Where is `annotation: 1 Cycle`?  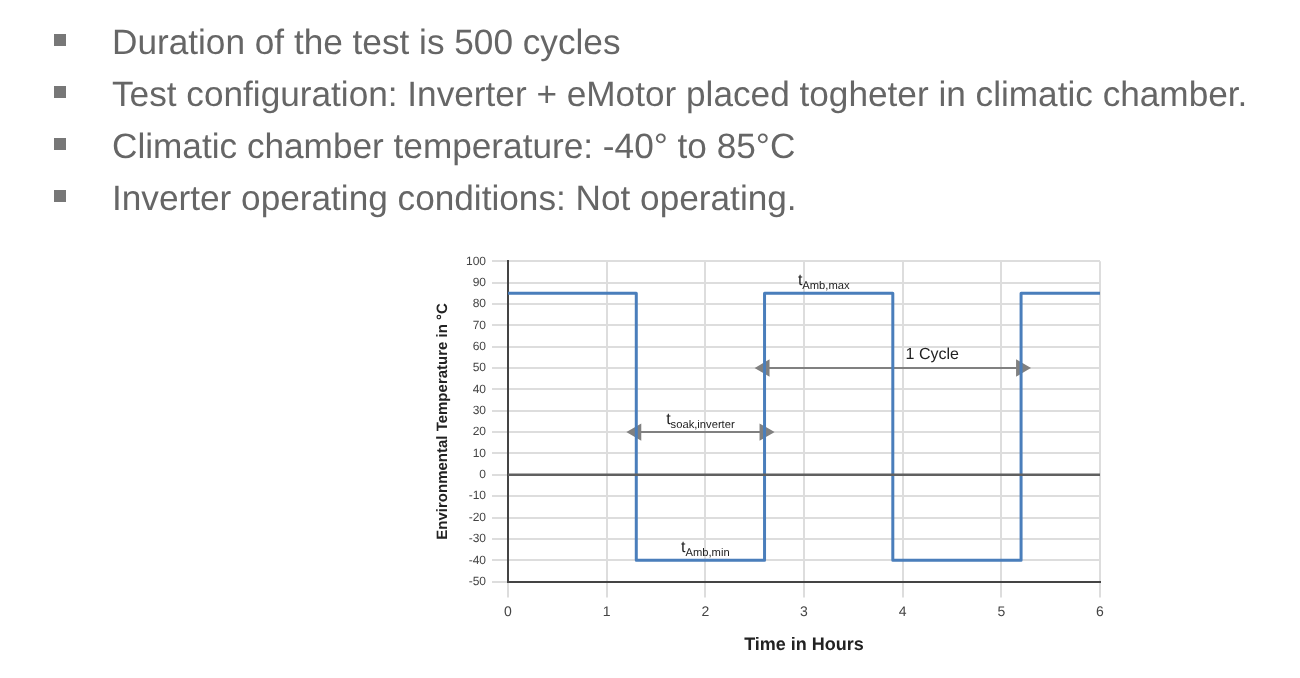 annotation: 1 Cycle is located at coordinates (933, 354).